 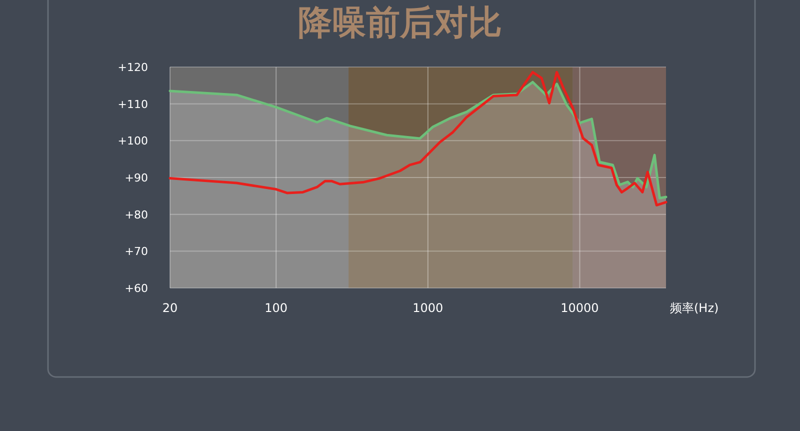 What do you see at coordinates (133, 141) in the screenshot?
I see `y-tick-label: +100` at bounding box center [133, 141].